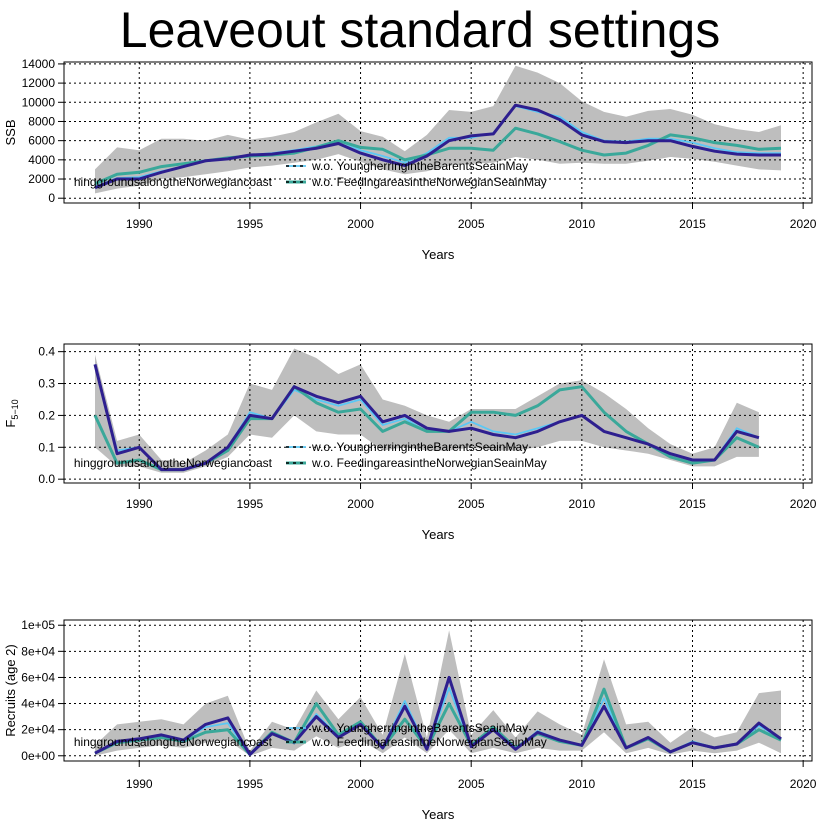 The height and width of the screenshot is (840, 840). What do you see at coordinates (38, 704) in the screenshot?
I see `y-tick-label: 4e+04` at bounding box center [38, 704].